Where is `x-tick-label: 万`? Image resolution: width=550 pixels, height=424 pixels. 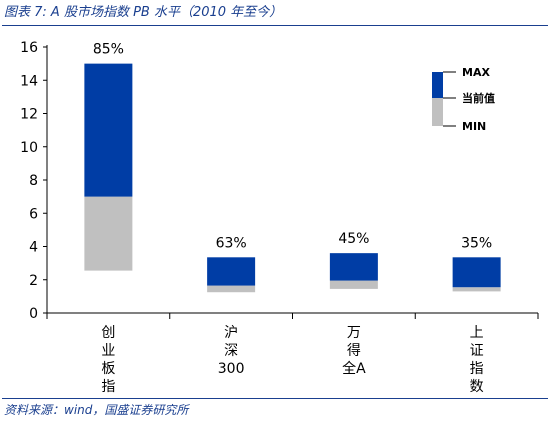
x-tick-label: 万 is located at coordinates (354, 333).